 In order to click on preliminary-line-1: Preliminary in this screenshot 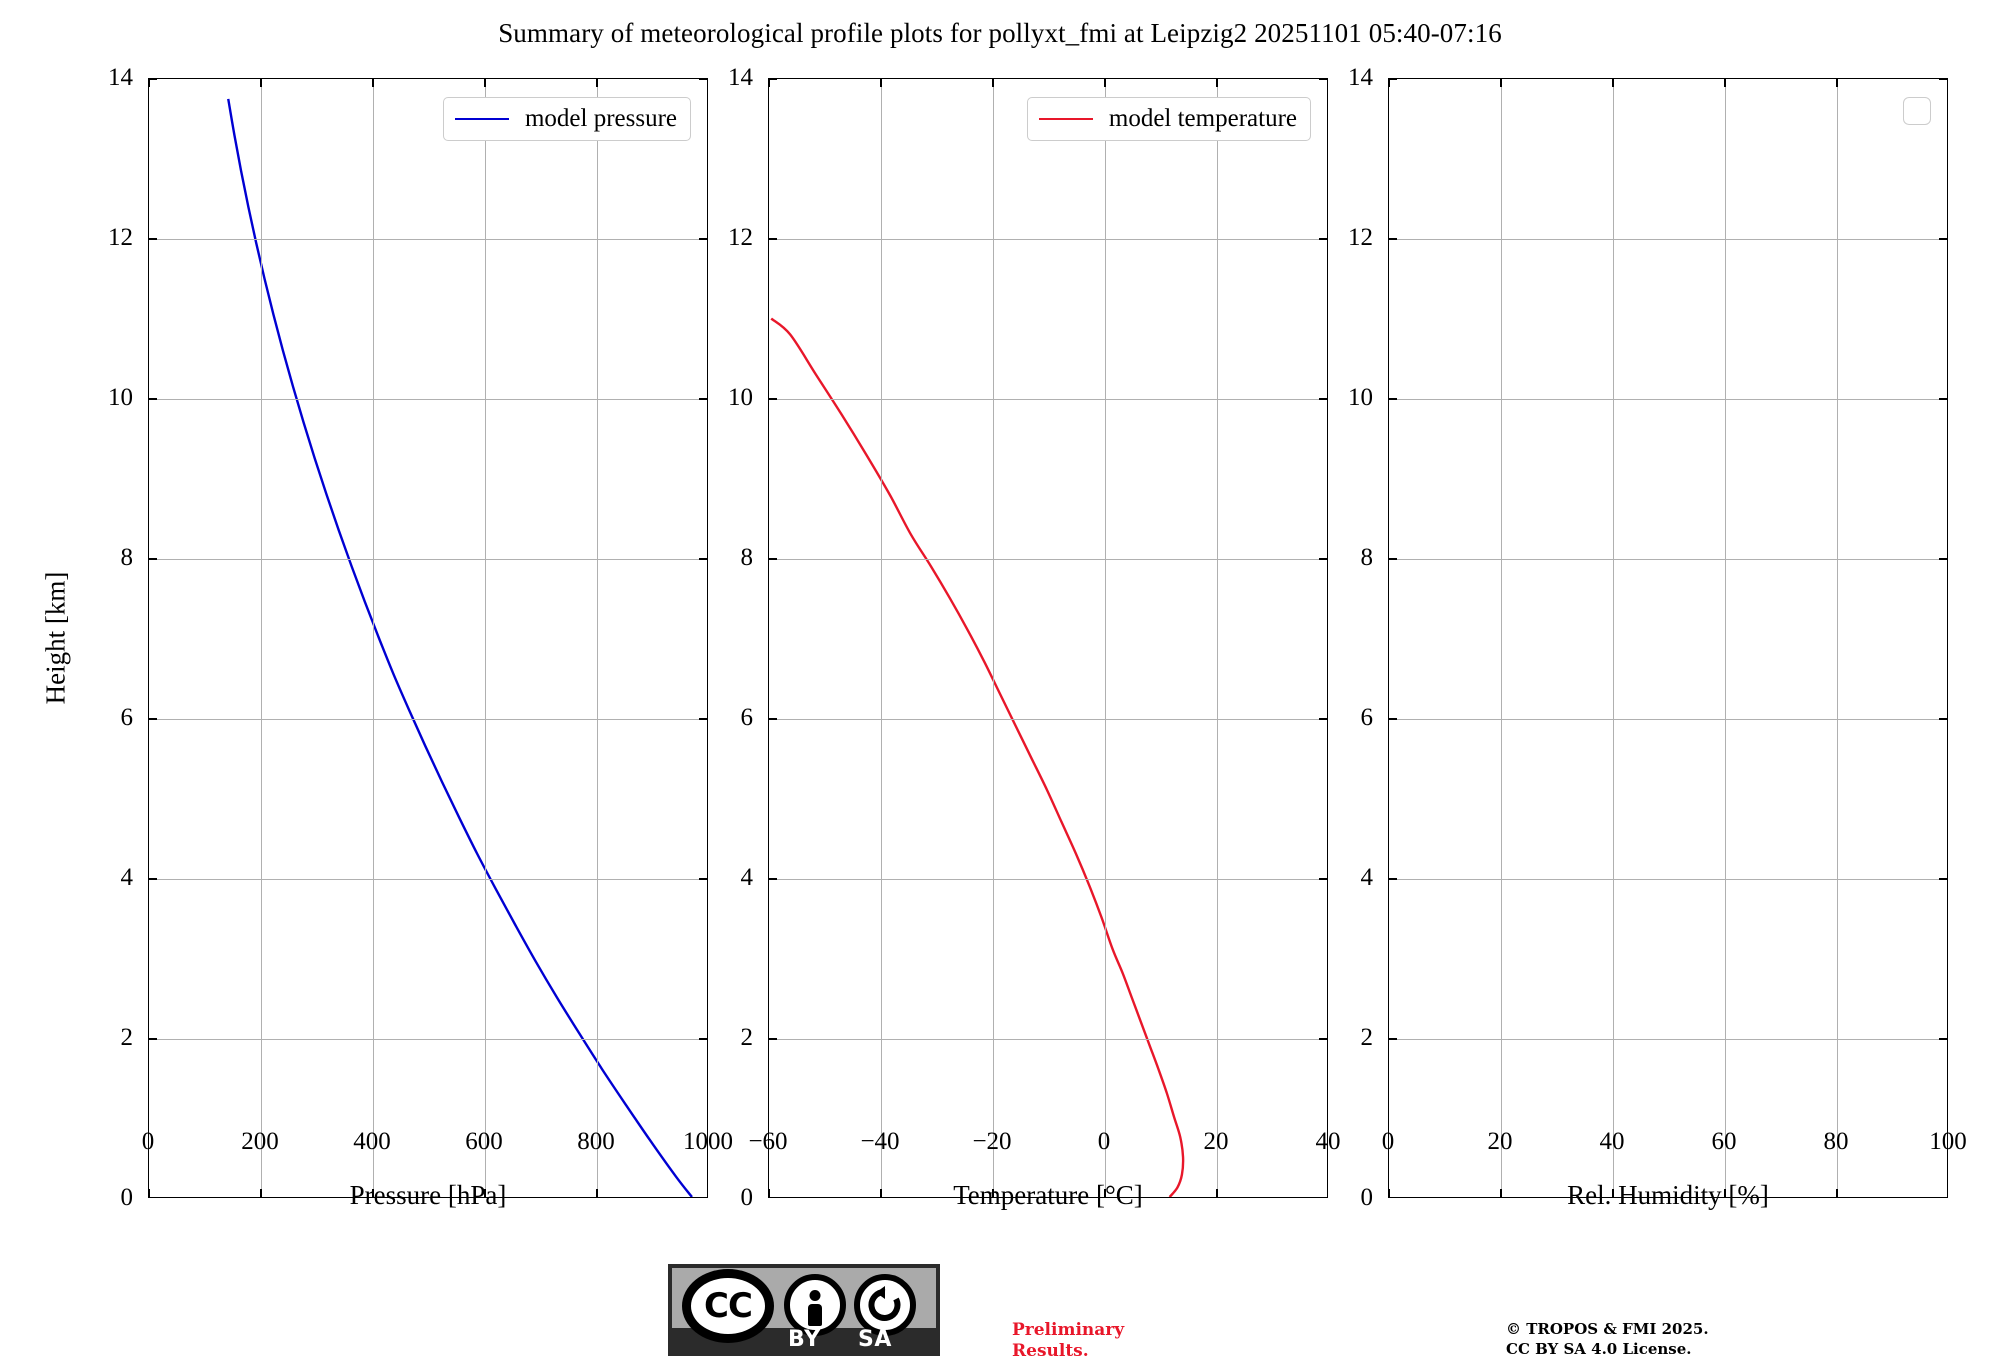, I will do `click(1068, 1330)`.